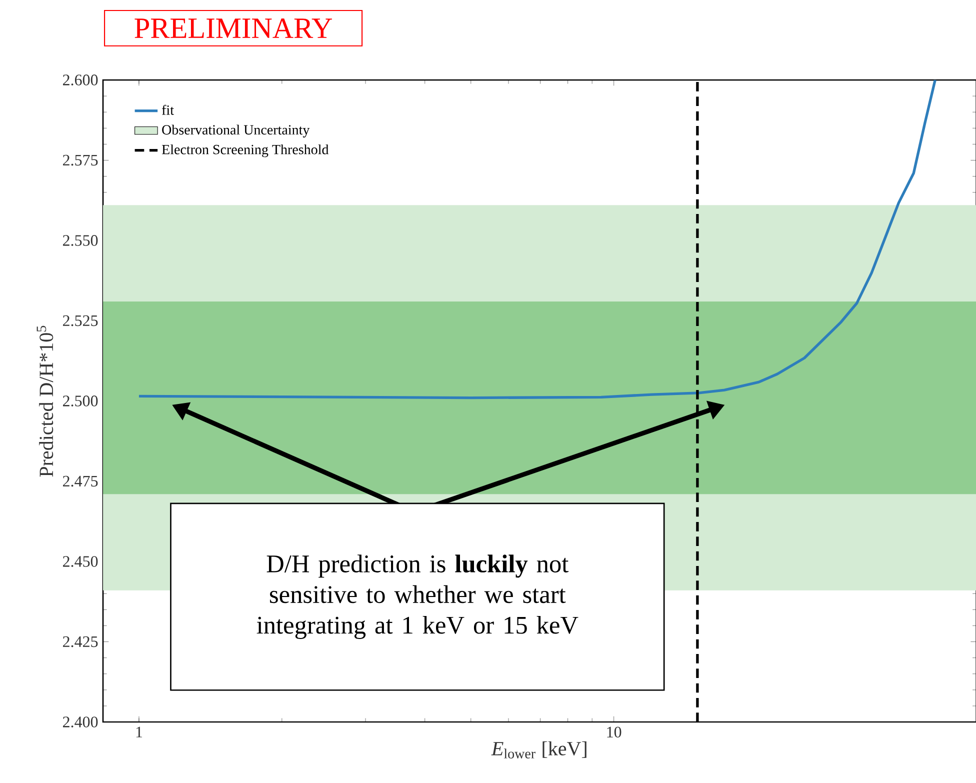 The height and width of the screenshot is (783, 976). I want to click on x-tick-label: 10, so click(614, 732).